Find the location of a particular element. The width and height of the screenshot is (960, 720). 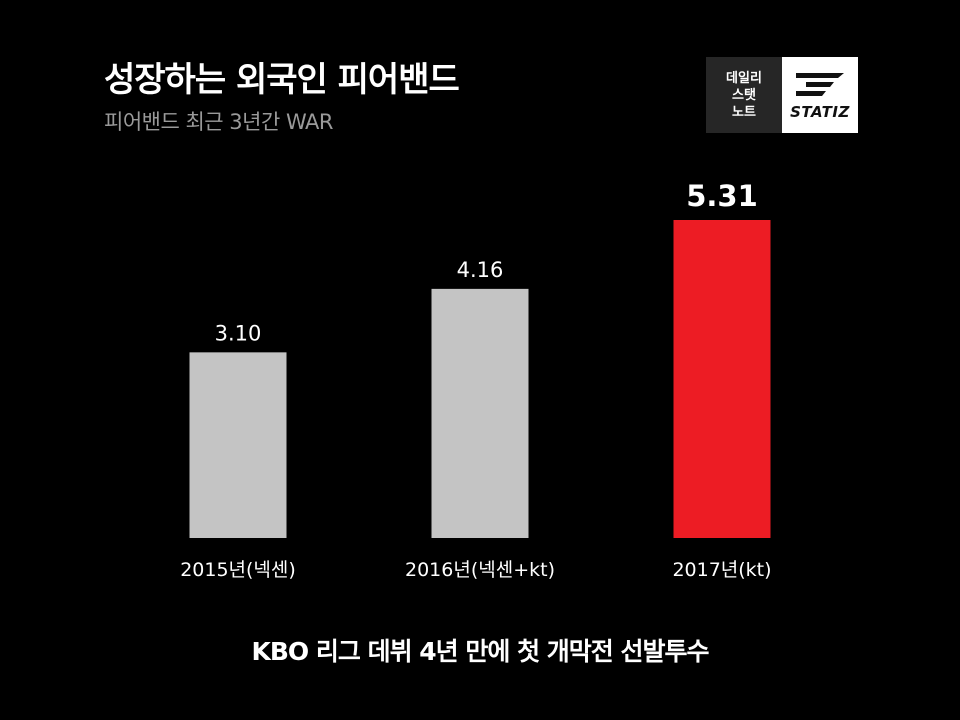

statiz-logo: 데일리 스탯 노트 STATIZ is located at coordinates (782, 95).